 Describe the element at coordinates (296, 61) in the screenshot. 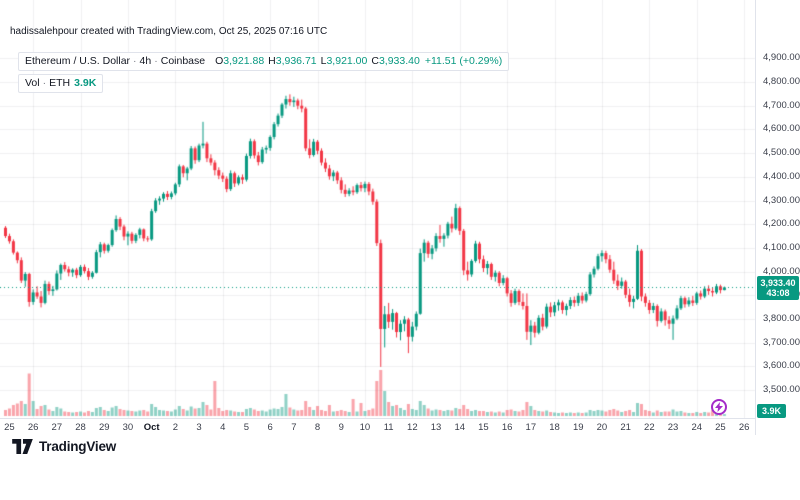

I see `high-value: 3,936.71` at that location.